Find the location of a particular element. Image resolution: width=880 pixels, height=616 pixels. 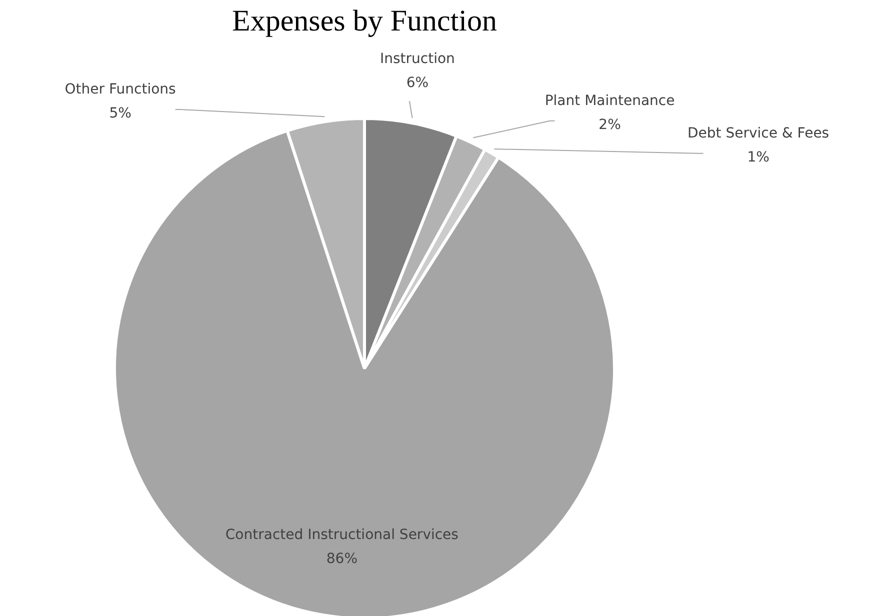

data-label: 2% is located at coordinates (609, 124).